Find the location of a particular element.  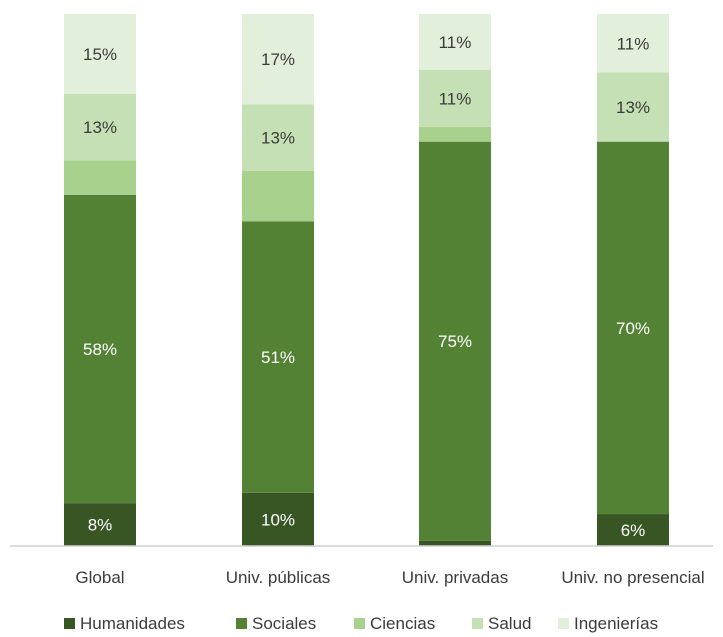

bar-univ-privadas-ciencias is located at coordinates (455, 134).